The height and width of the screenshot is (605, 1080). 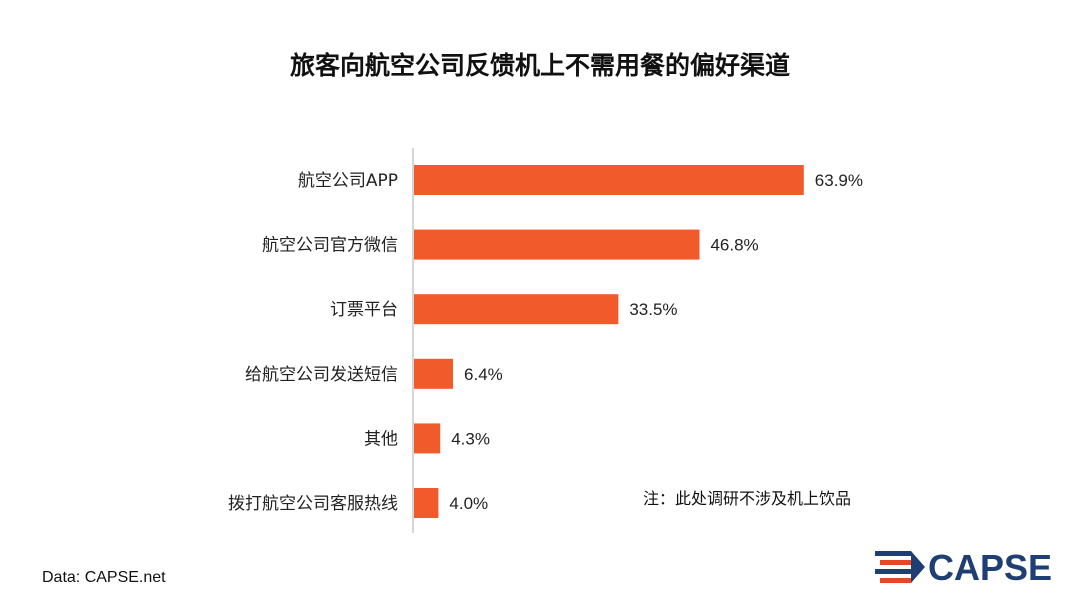 I want to click on category-label: 给航空公司发送短信, so click(x=321, y=375).